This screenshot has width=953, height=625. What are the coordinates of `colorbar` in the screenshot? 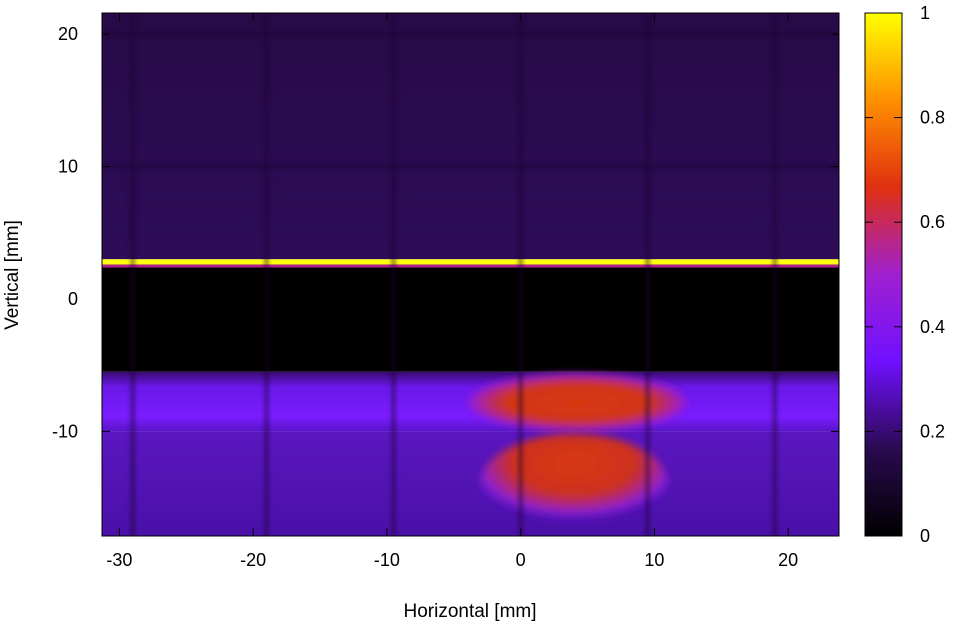 It's located at (883, 274).